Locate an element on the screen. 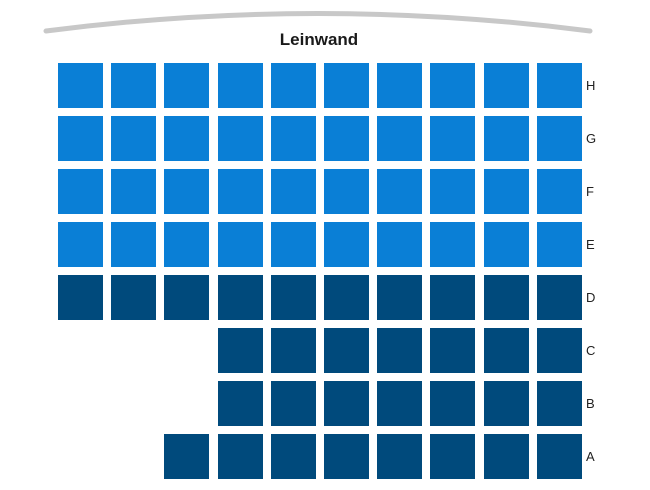 The height and width of the screenshot is (490, 650). row-label-f: F is located at coordinates (590, 191).